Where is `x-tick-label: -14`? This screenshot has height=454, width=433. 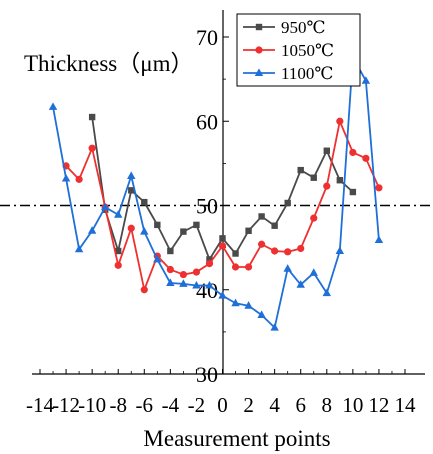
x-tick-label: -14 is located at coordinates (40, 405).